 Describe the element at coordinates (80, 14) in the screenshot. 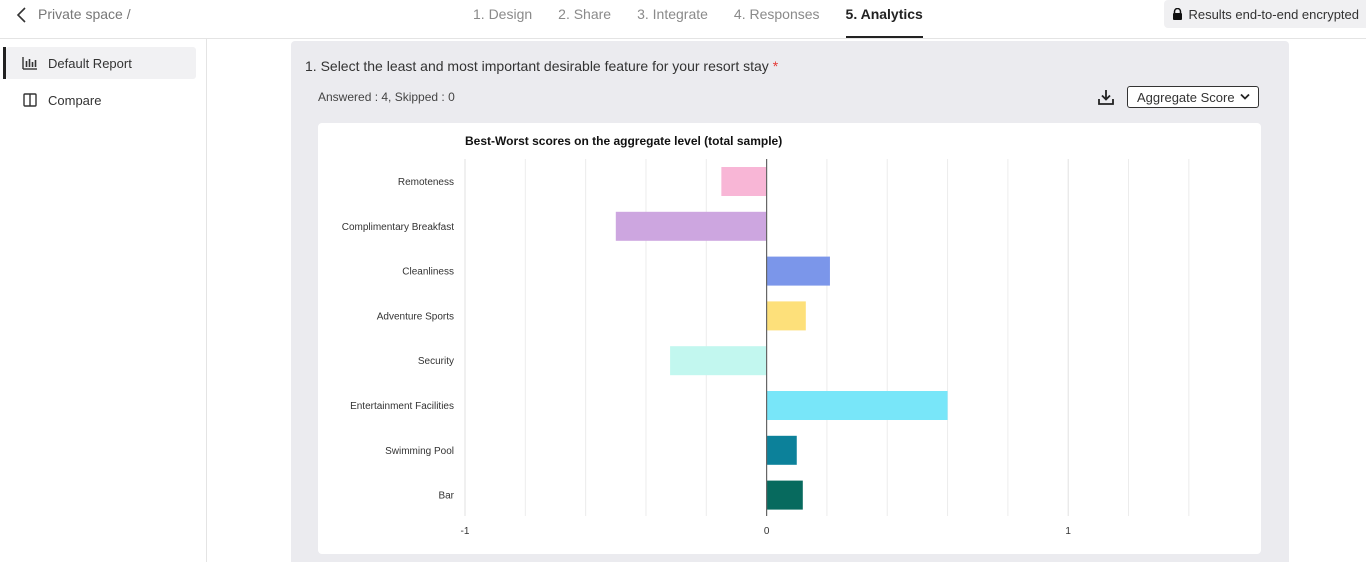

I see `breadcrumb-label: Private space` at that location.